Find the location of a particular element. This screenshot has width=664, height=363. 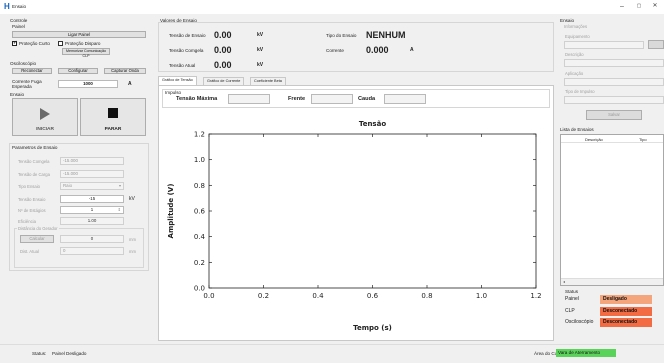

tipo-ensaio-select: Raio ▾ is located at coordinates (92, 186).